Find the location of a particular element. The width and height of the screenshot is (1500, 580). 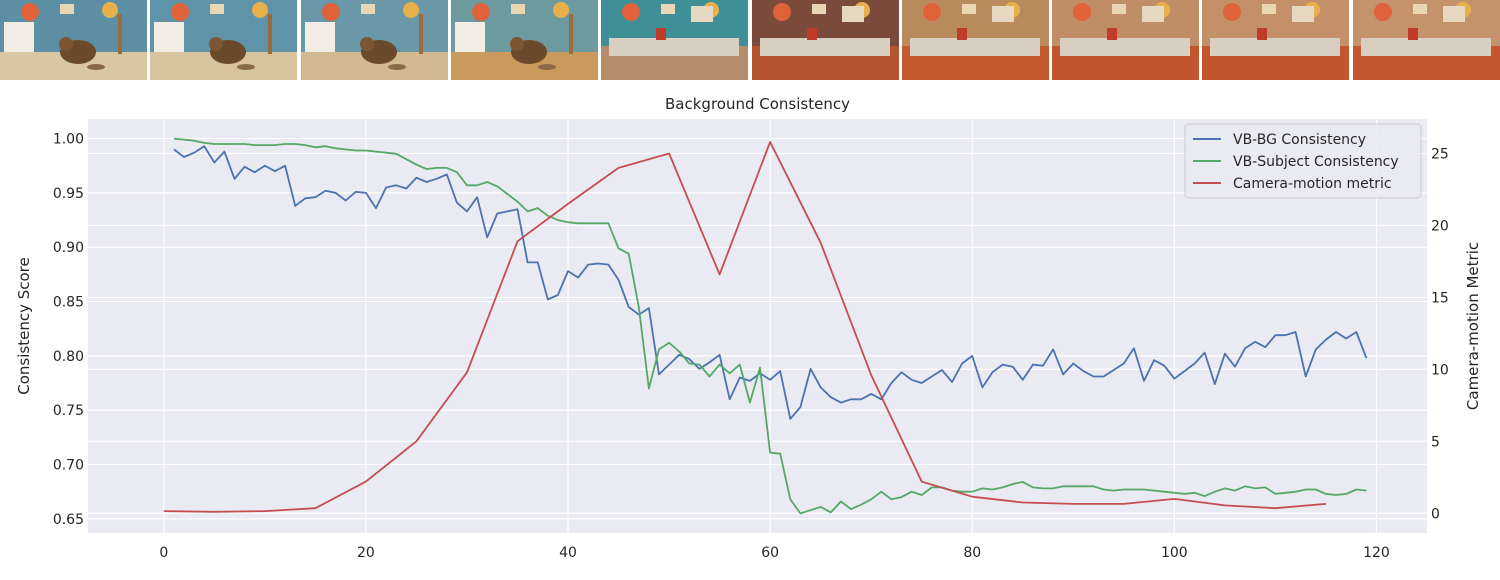

y-axis-label: Consistency Score is located at coordinates (24, 325).